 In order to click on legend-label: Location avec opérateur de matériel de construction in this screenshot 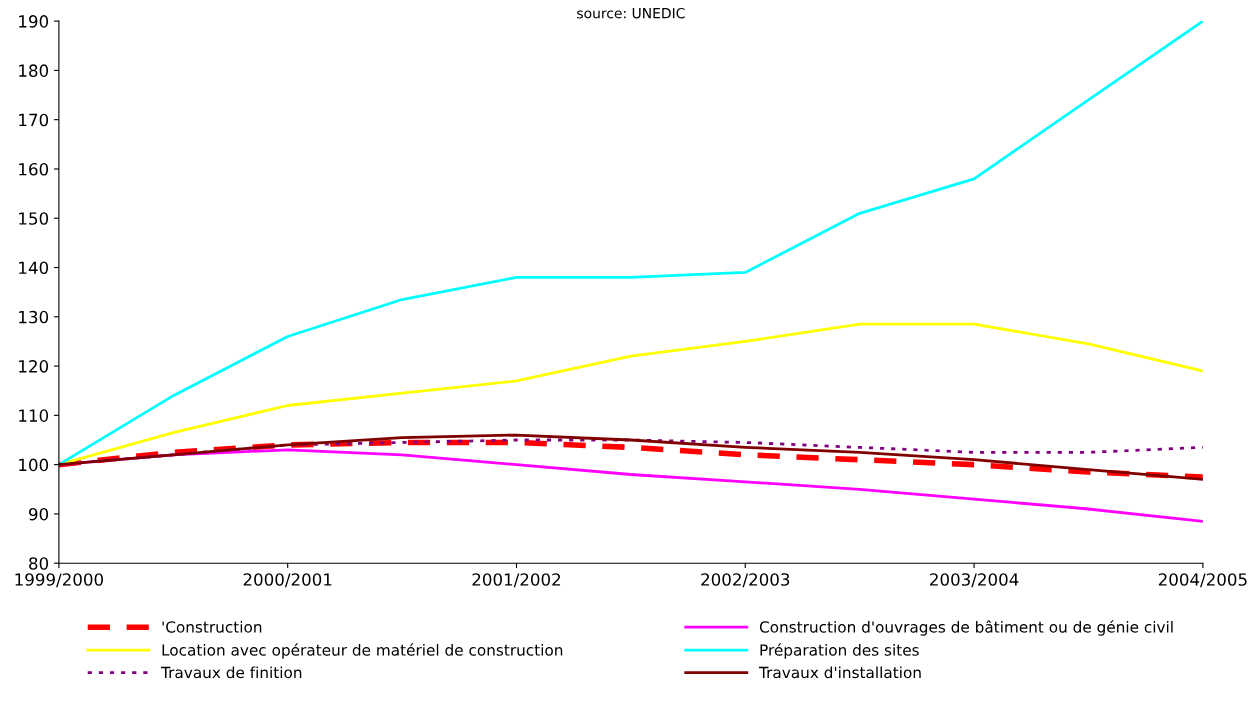, I will do `click(362, 651)`.